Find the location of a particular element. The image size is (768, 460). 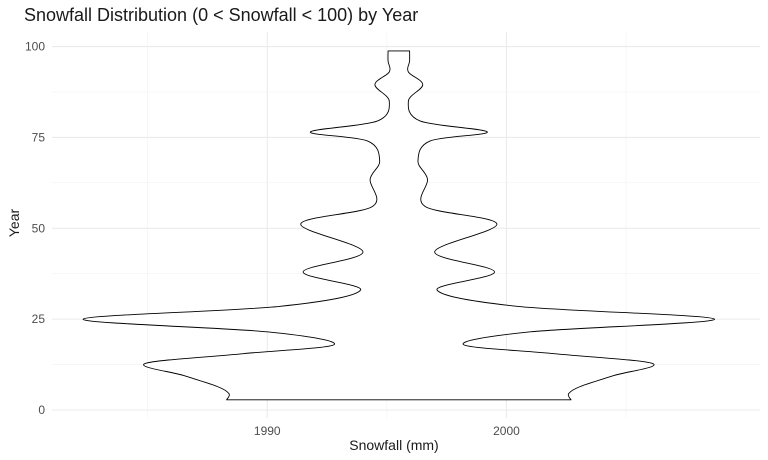

y-tick-label: 75 is located at coordinates (39, 137).